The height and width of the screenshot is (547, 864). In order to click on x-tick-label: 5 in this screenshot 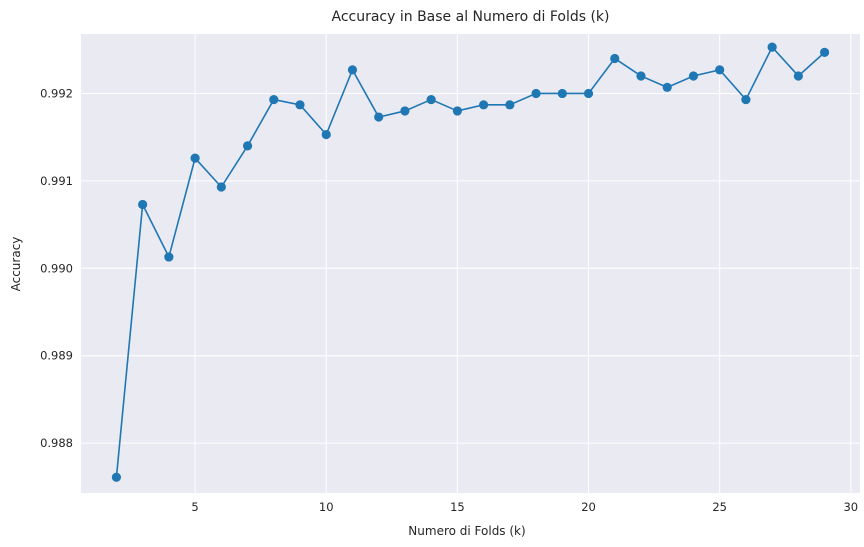, I will do `click(194, 507)`.